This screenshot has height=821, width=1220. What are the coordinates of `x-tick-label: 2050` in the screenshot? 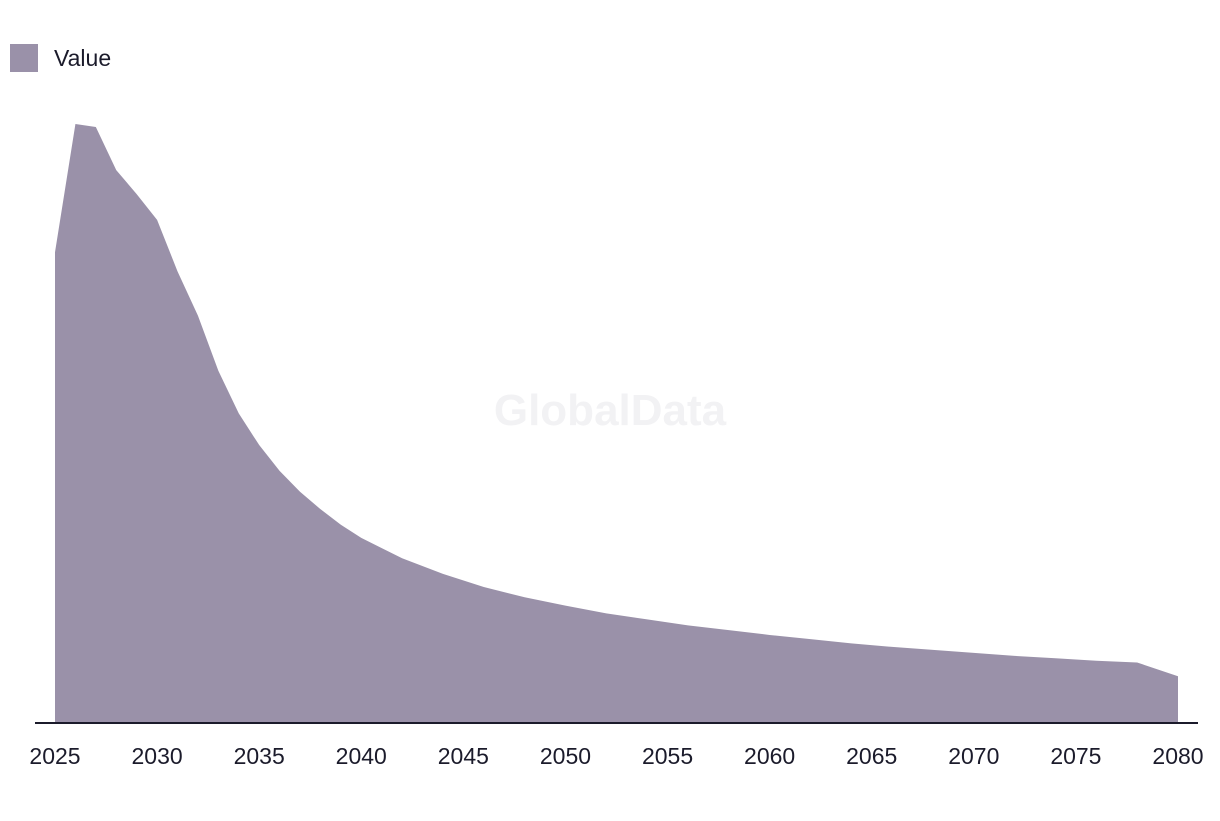 It's located at (565, 756).